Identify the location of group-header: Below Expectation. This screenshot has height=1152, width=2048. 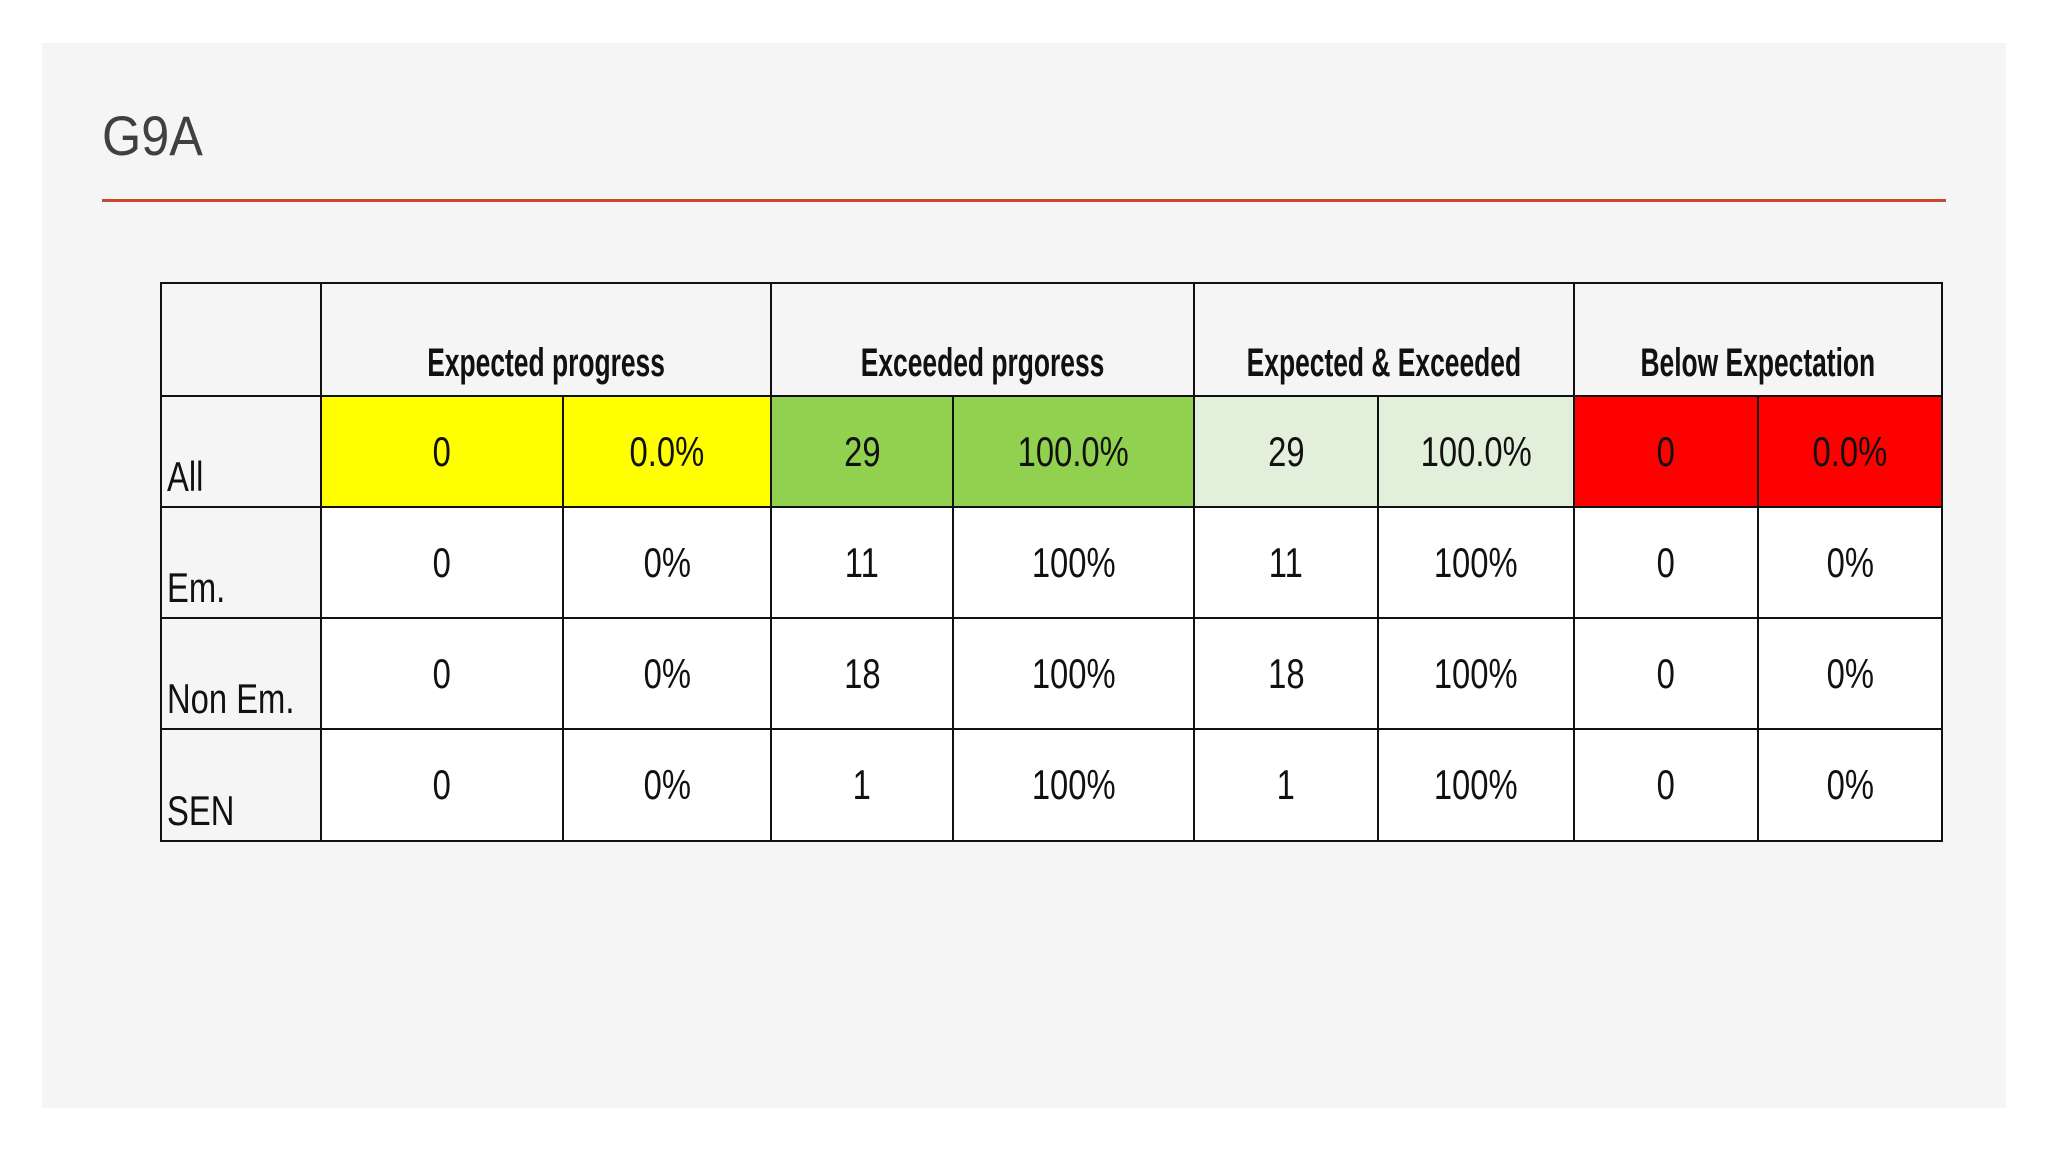
(1758, 363).